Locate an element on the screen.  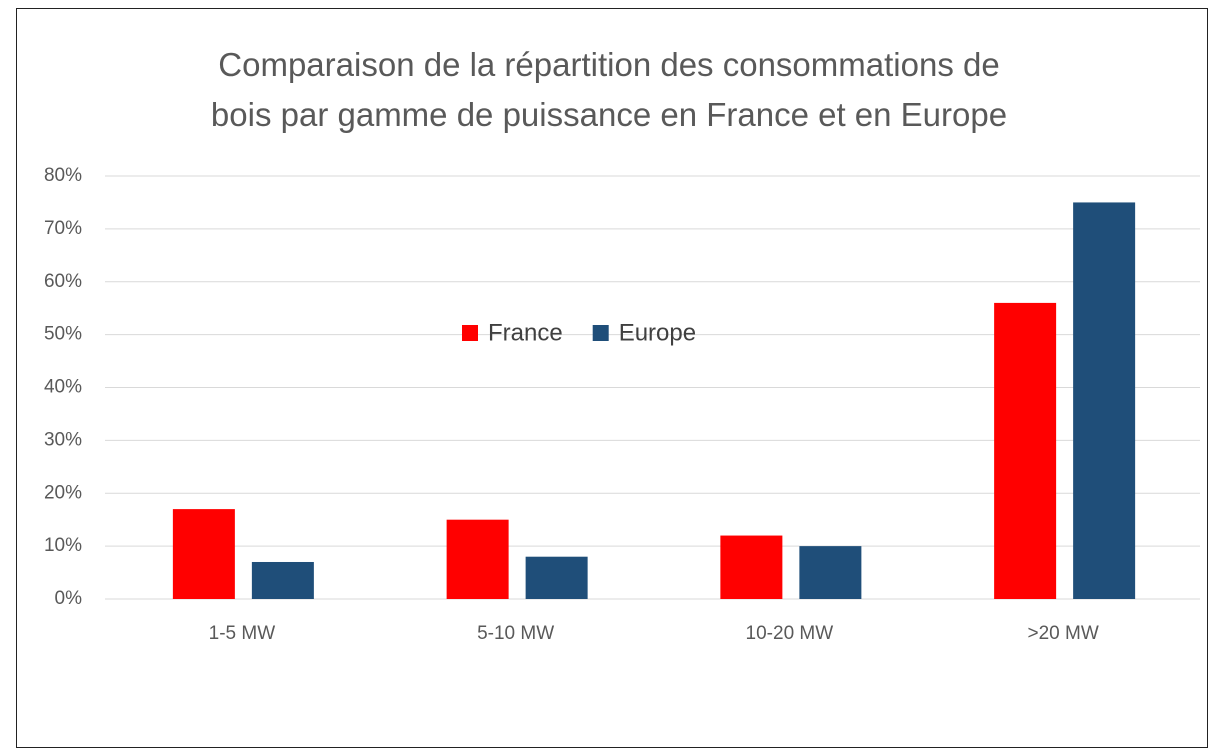
x-tick-label: 1-5 MW is located at coordinates (242, 633).